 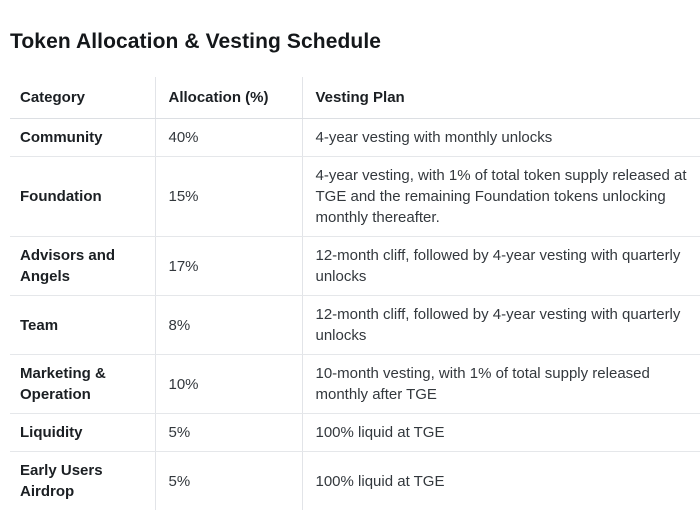 What do you see at coordinates (82, 266) in the screenshot?
I see `category-cell: Advisors and Angels` at bounding box center [82, 266].